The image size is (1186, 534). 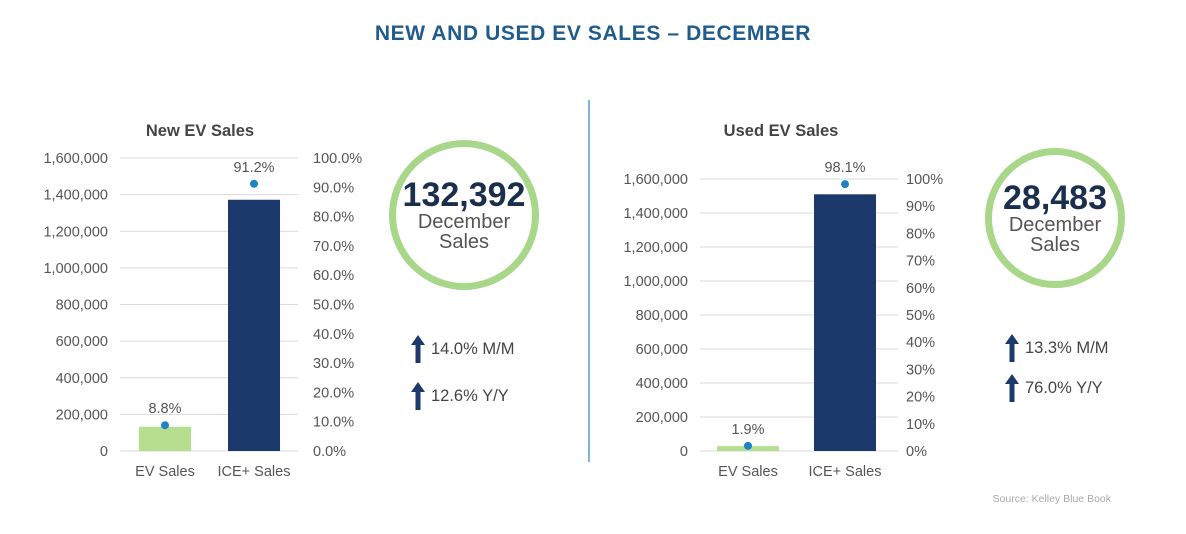 What do you see at coordinates (75, 196) in the screenshot?
I see `new-ev-y-tick-label: 1,400,000` at bounding box center [75, 196].